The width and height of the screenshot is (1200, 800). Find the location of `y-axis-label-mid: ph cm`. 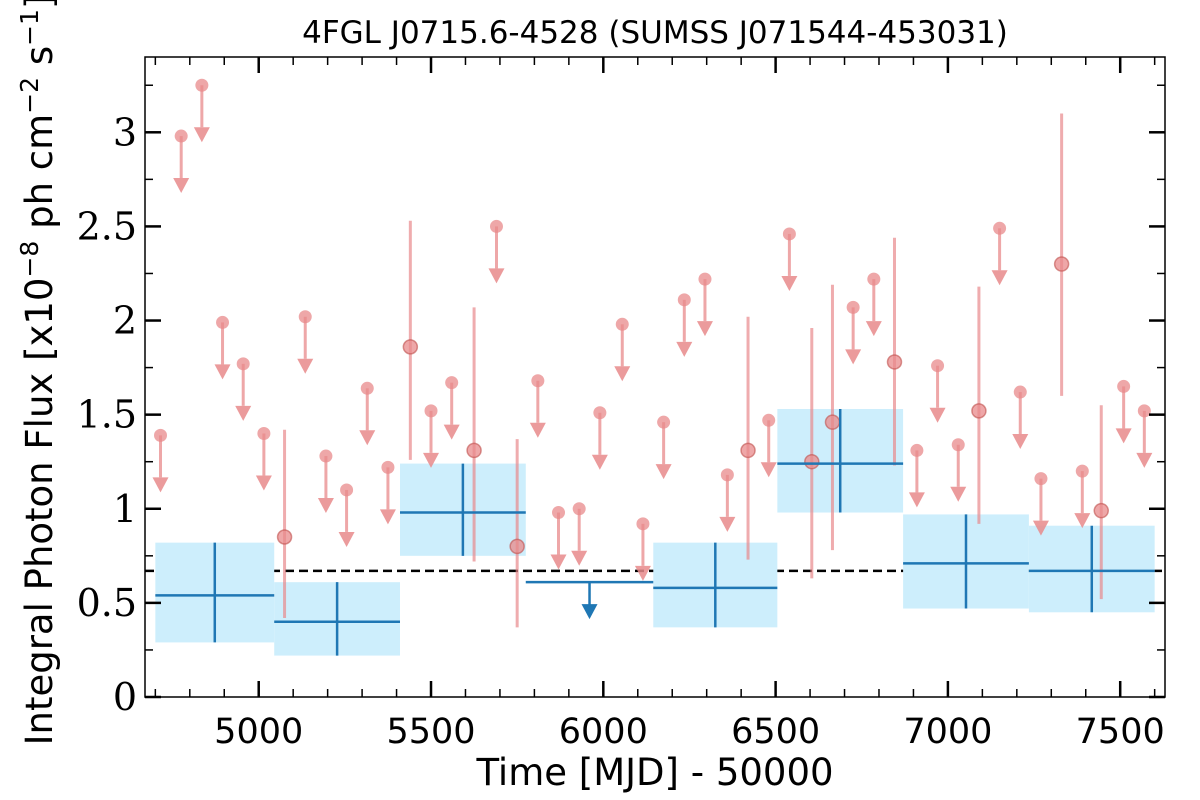

y-axis-label-mid: ph cm is located at coordinates (39, 177).